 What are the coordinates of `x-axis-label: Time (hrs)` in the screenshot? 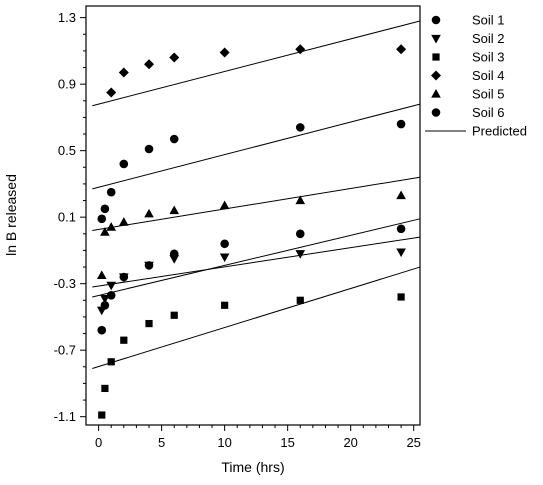 It's located at (252, 467).